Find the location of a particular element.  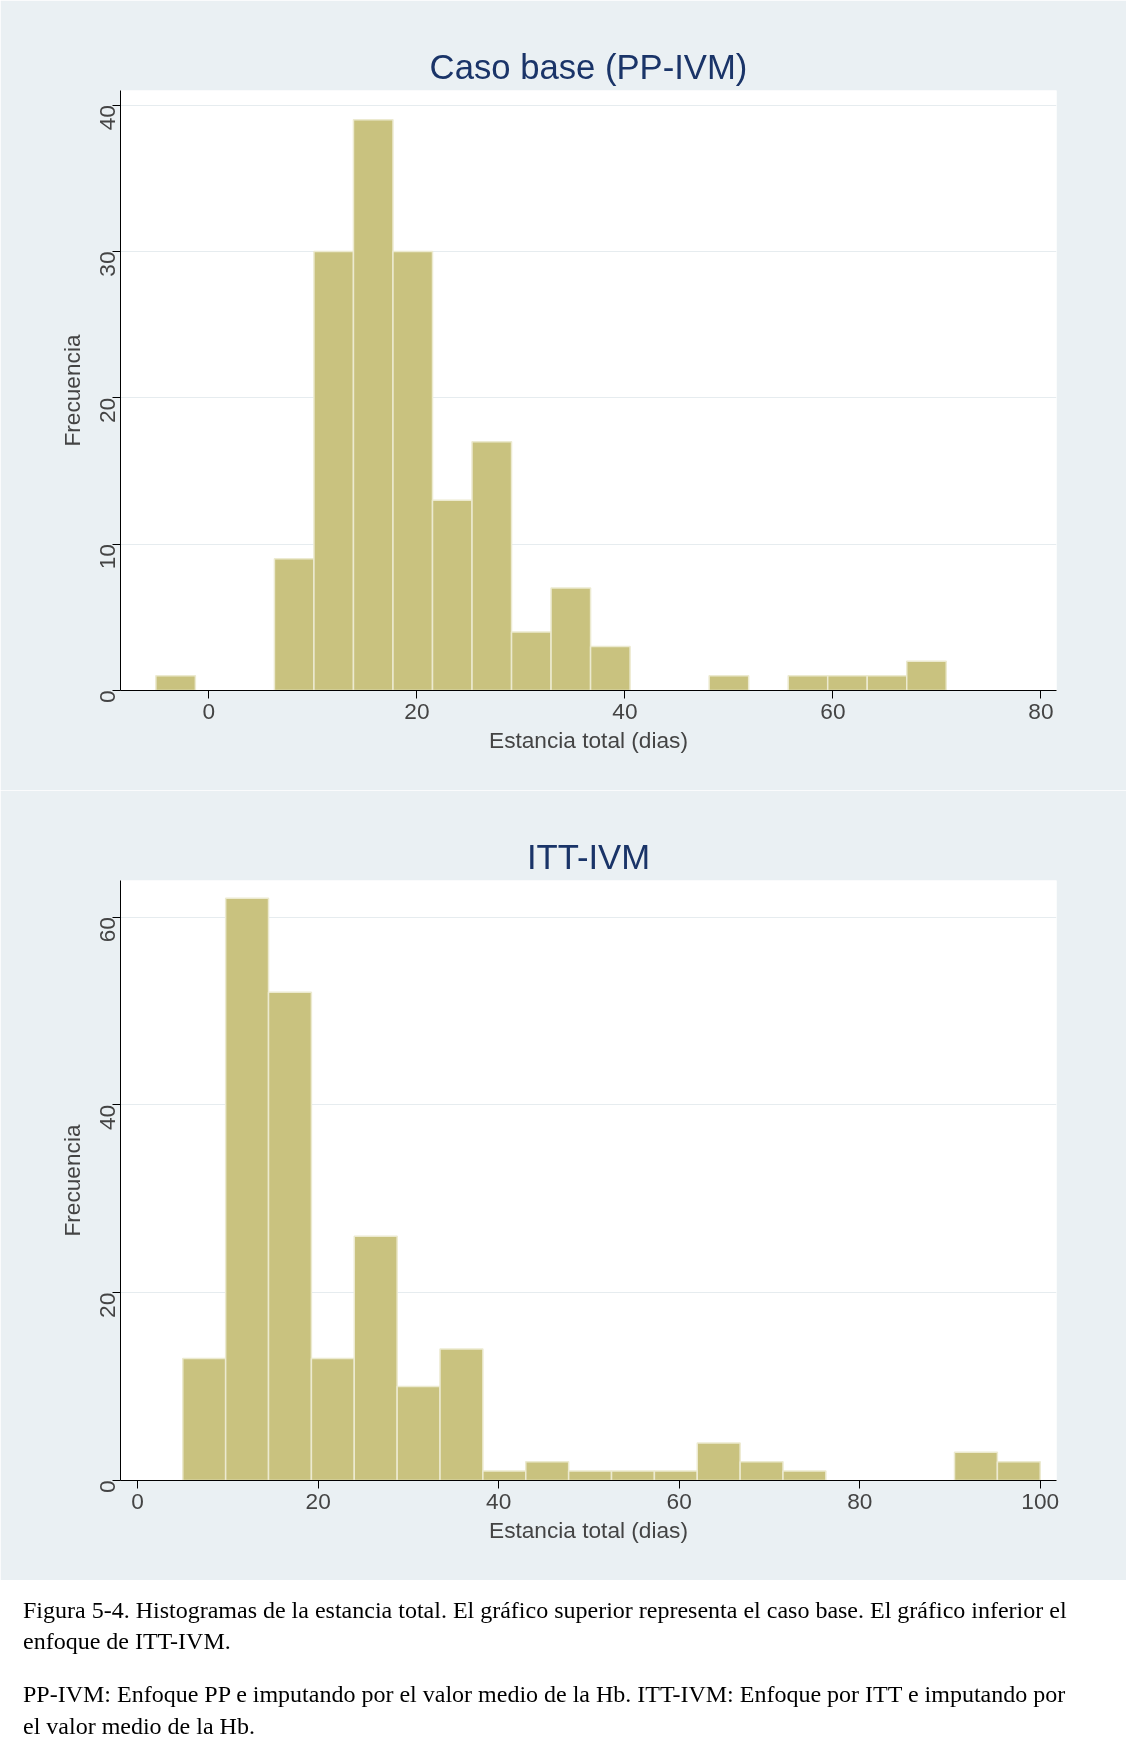

y-tick-label: 60 is located at coordinates (107, 930).